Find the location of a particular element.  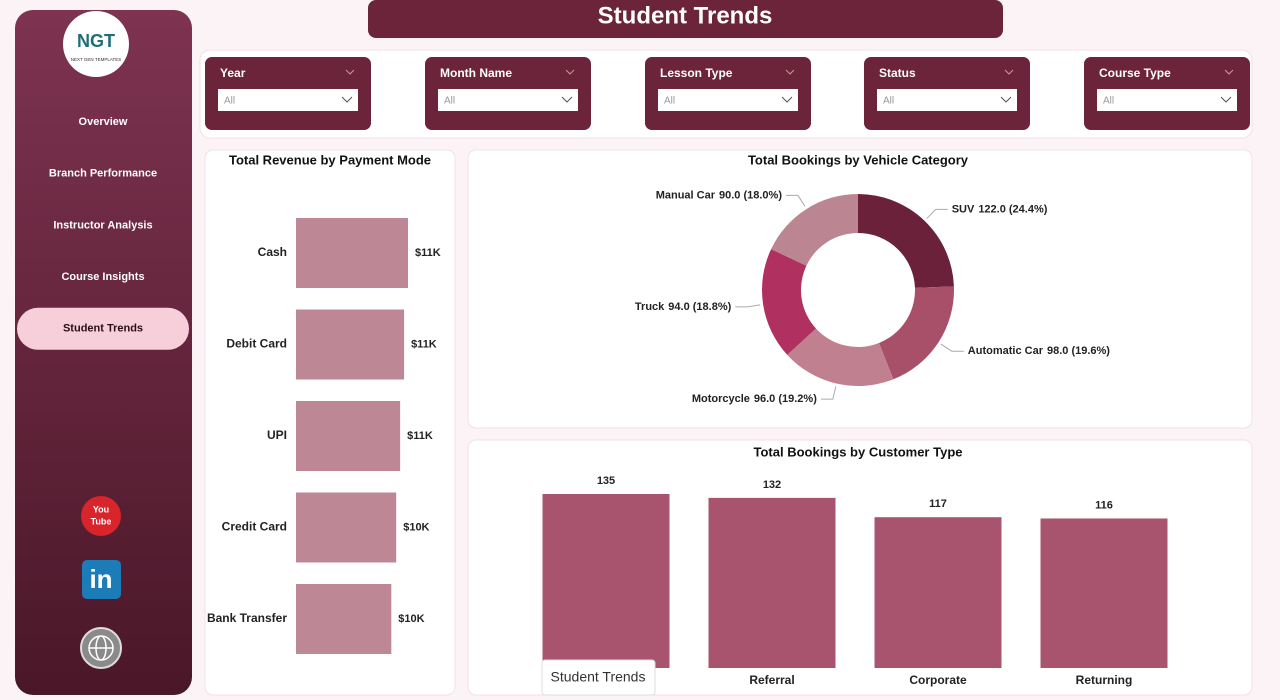

youtube-icon is located at coordinates (101, 516).